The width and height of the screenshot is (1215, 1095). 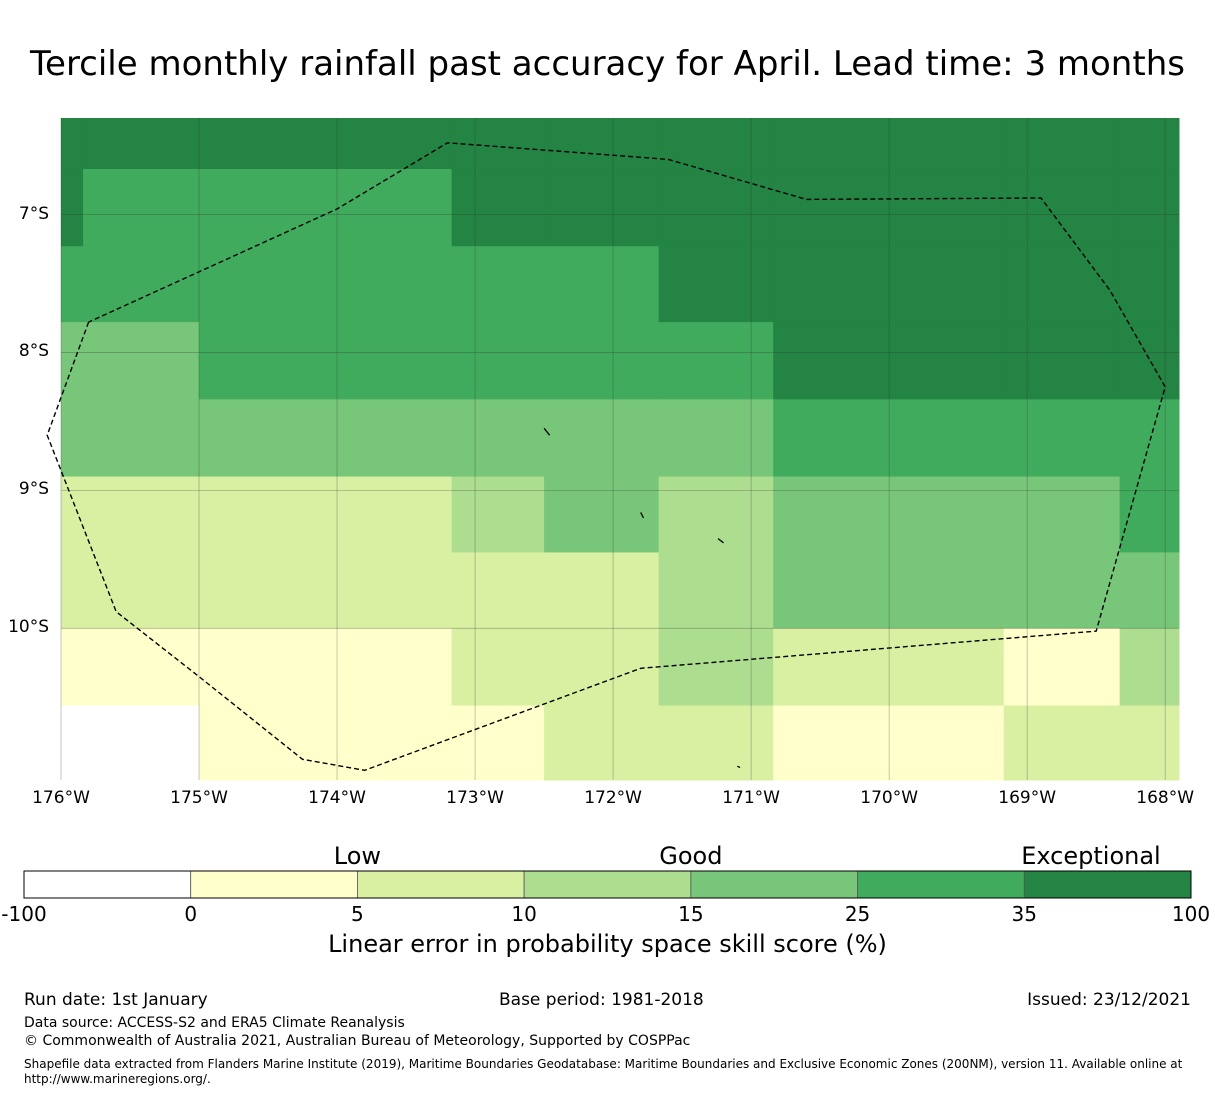 I want to click on colorbar-tick-label: 25, so click(x=857, y=914).